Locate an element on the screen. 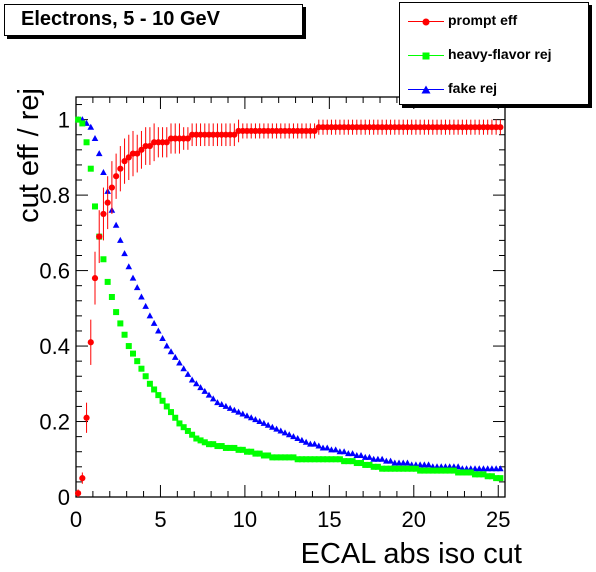 The height and width of the screenshot is (572, 596). y-tick-label: 0.4 is located at coordinates (54, 346).